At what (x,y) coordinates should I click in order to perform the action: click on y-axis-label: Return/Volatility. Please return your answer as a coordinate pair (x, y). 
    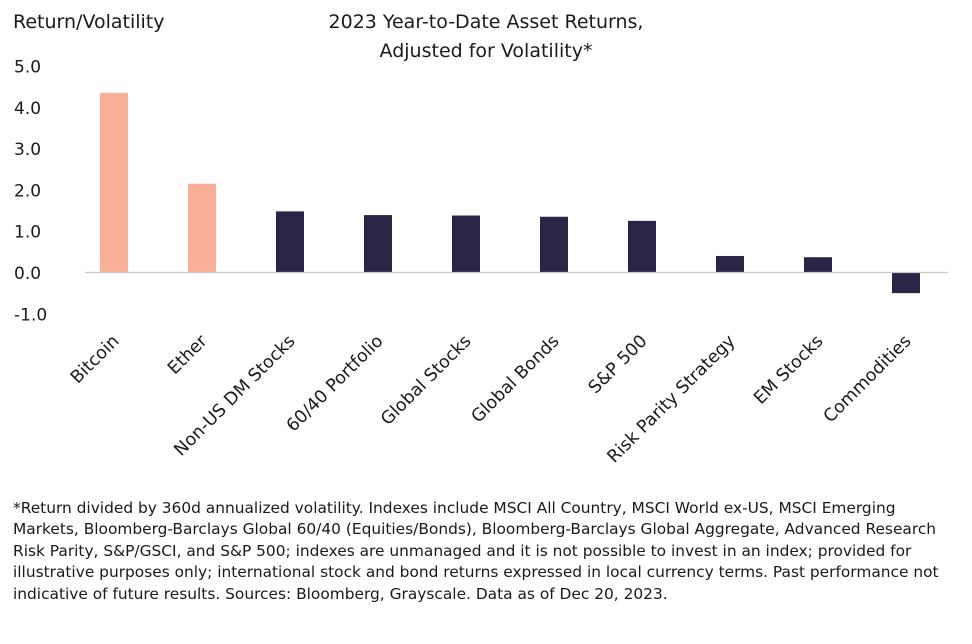
    Looking at the image, I should click on (89, 22).